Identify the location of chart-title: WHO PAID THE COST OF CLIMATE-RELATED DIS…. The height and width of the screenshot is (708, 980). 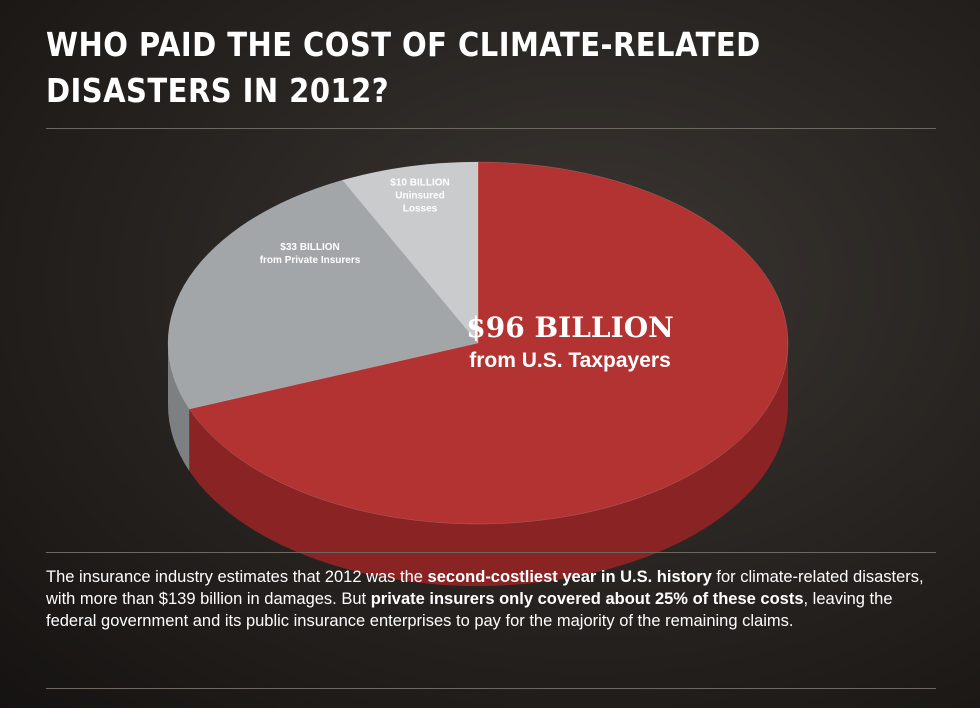
(403, 67).